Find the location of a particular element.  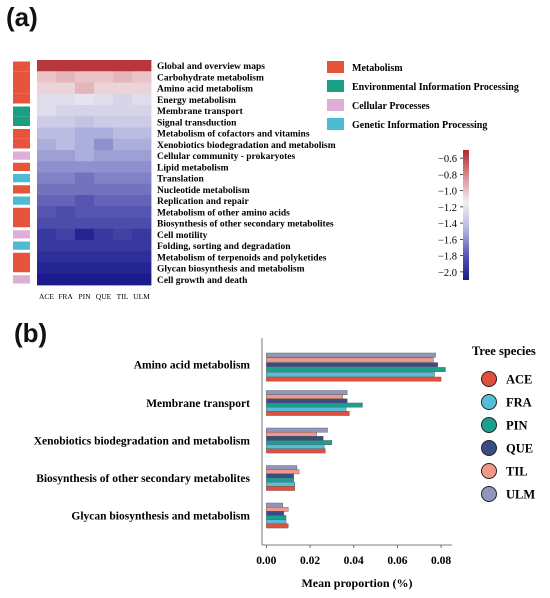

legend-label: PIN is located at coordinates (517, 426).